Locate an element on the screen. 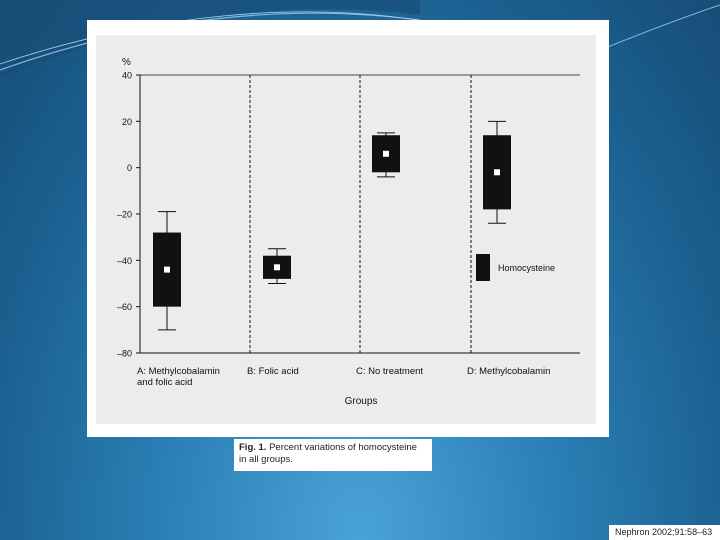 This screenshot has height=540, width=720. x-axis-label: Groups is located at coordinates (361, 401).